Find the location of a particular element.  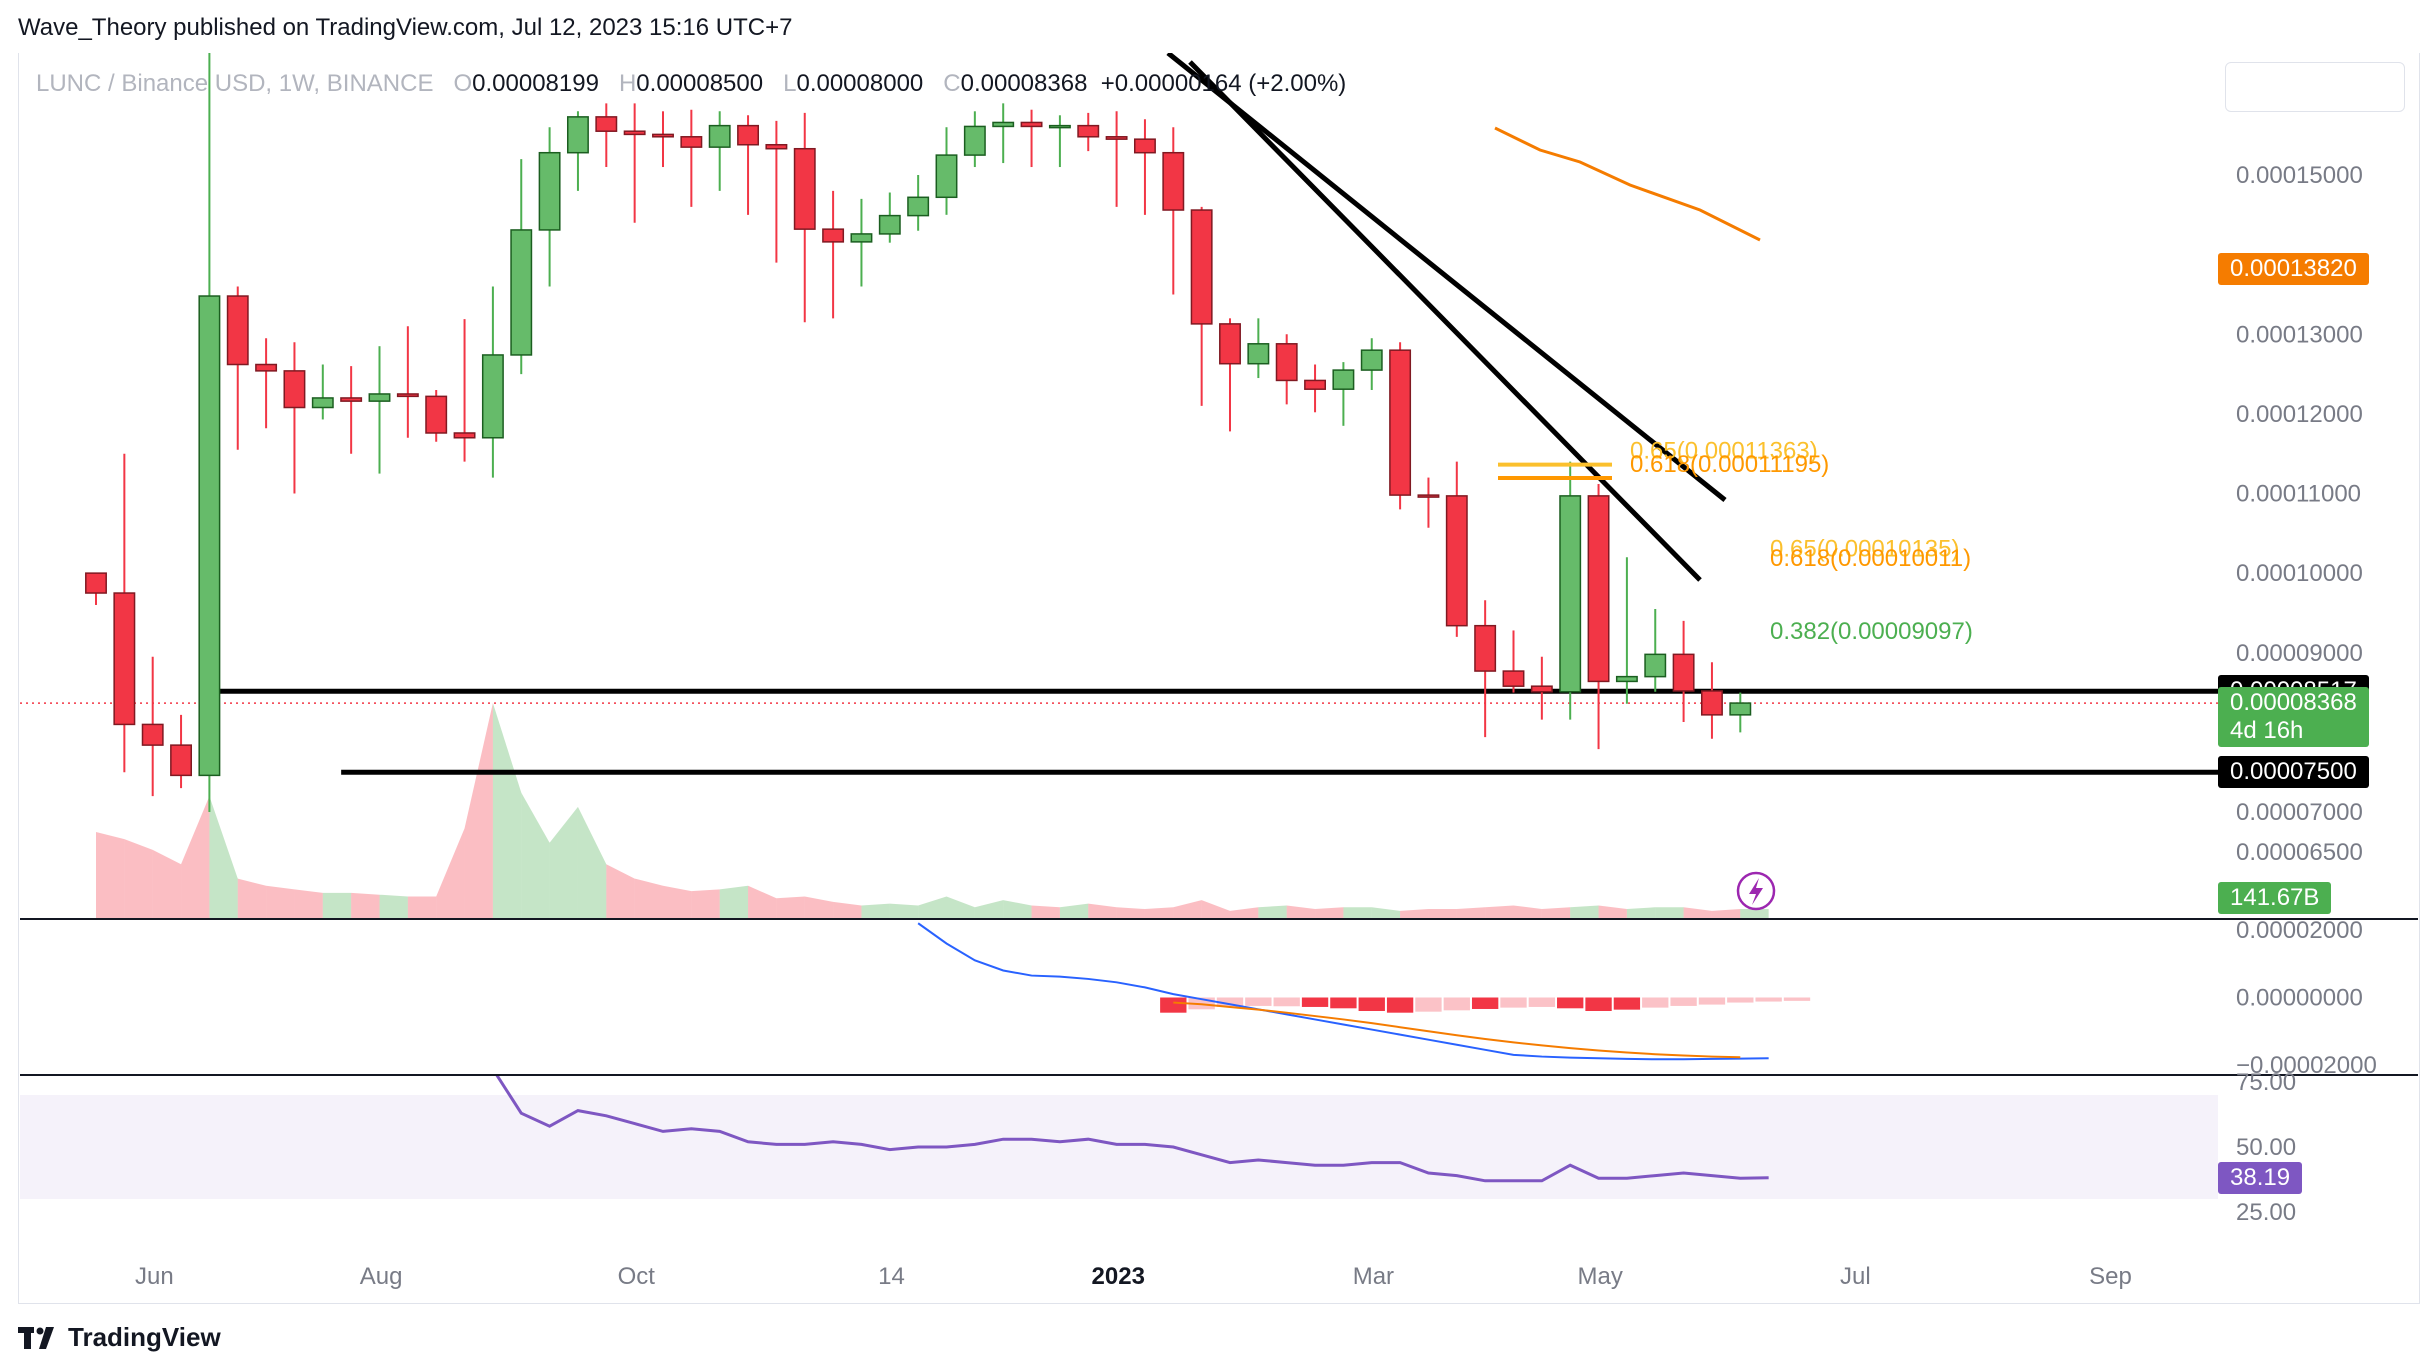

time-axis-label: Jun is located at coordinates (154, 1276).